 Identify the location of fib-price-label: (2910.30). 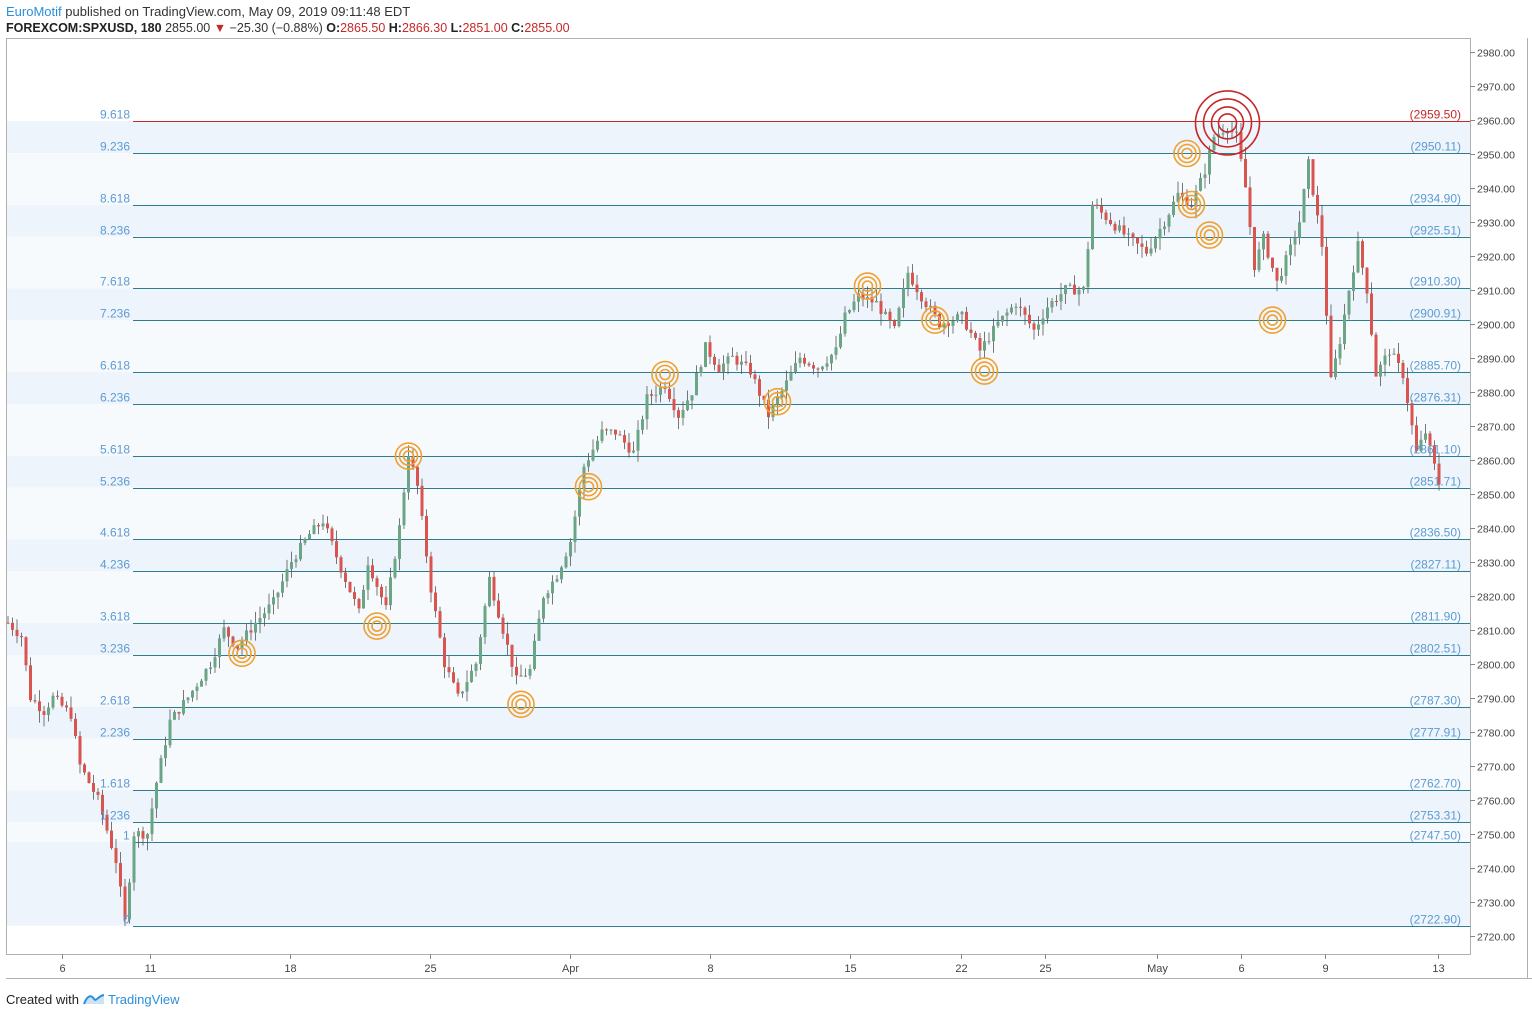
(1435, 282).